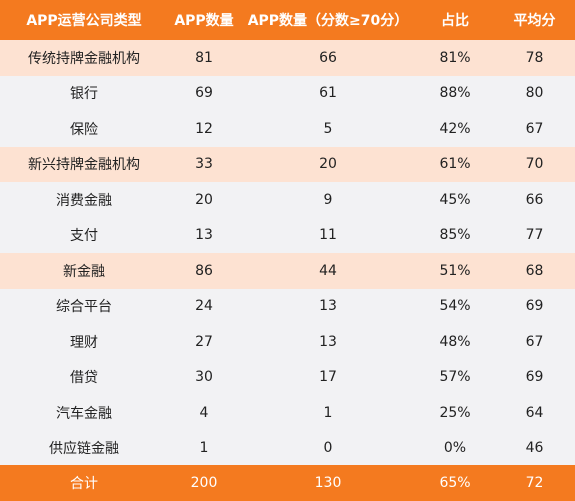  Describe the element at coordinates (84, 165) in the screenshot. I see `row-type: 新兴持牌金融机构` at that location.